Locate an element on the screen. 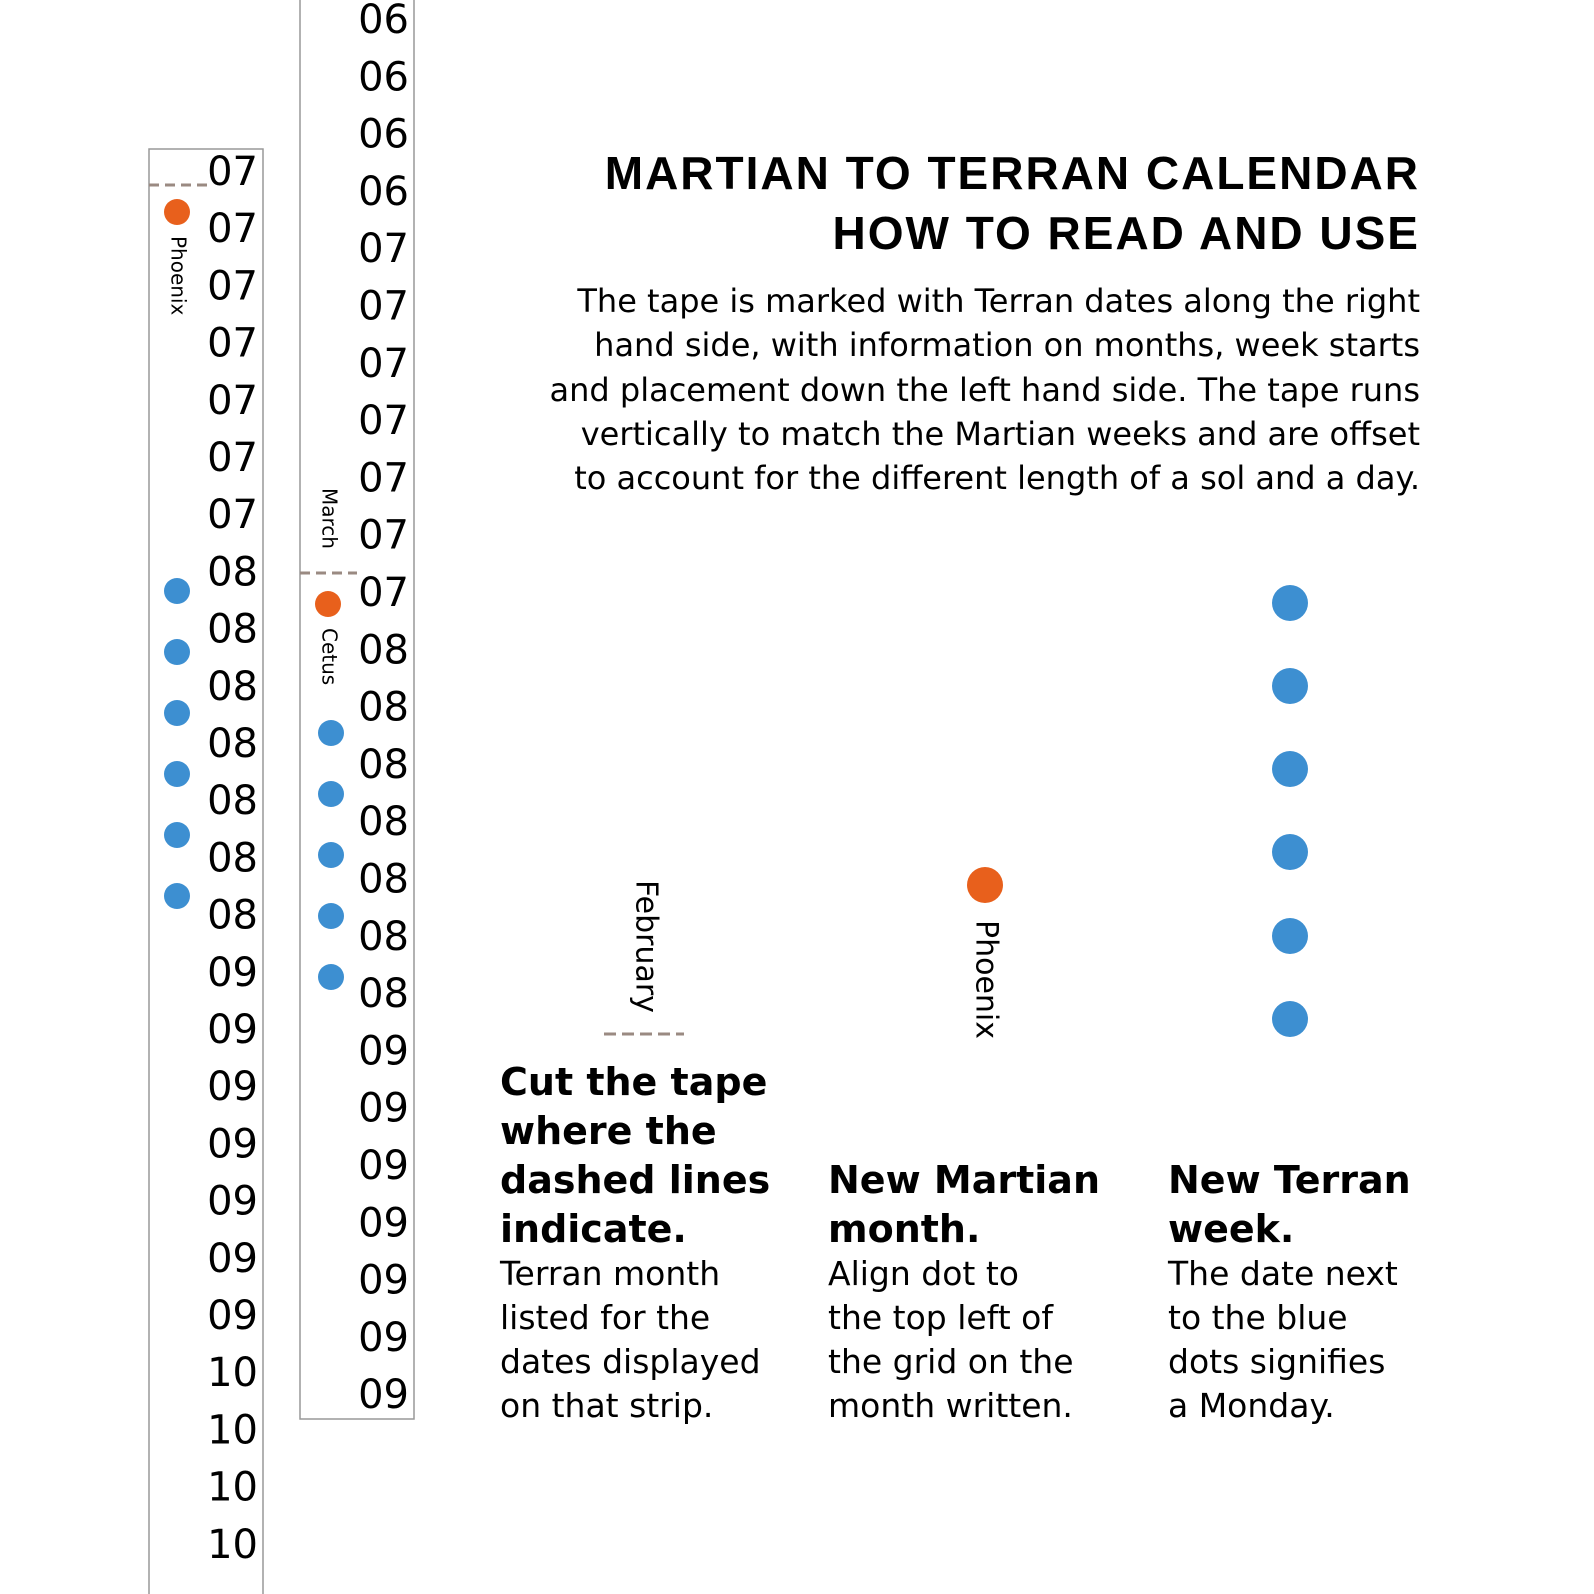 The height and width of the screenshot is (1594, 1594). legend-text: to the blue is located at coordinates (1258, 1317).